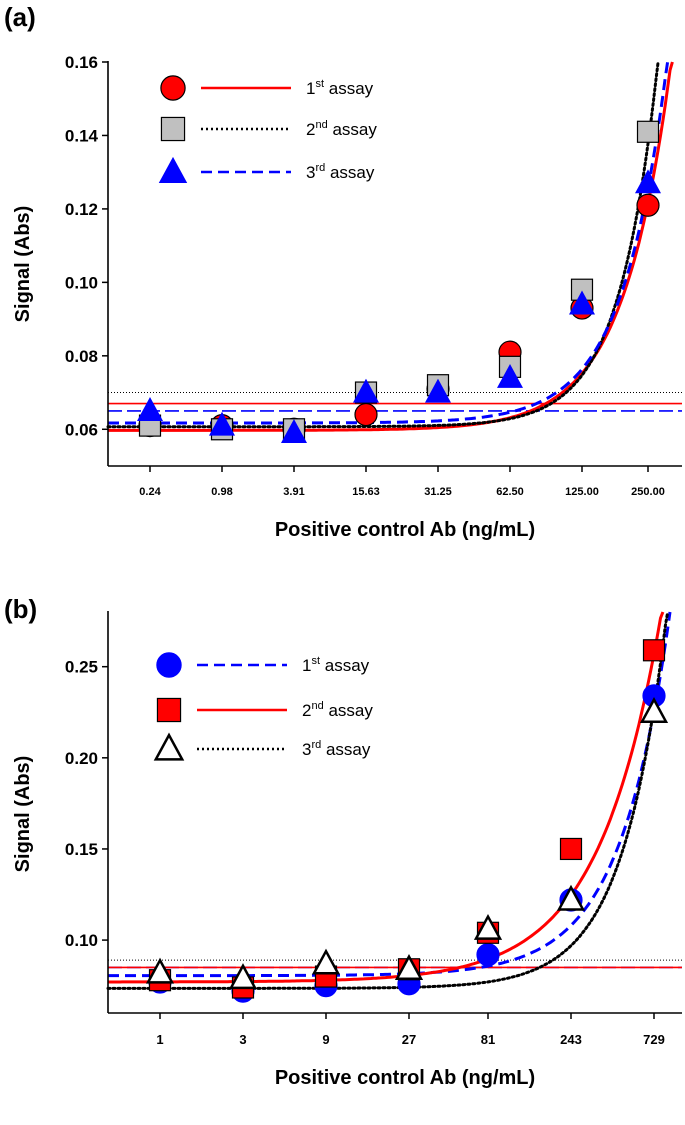  Describe the element at coordinates (82, 135) in the screenshot. I see `y-tick-label: 0.14` at that location.